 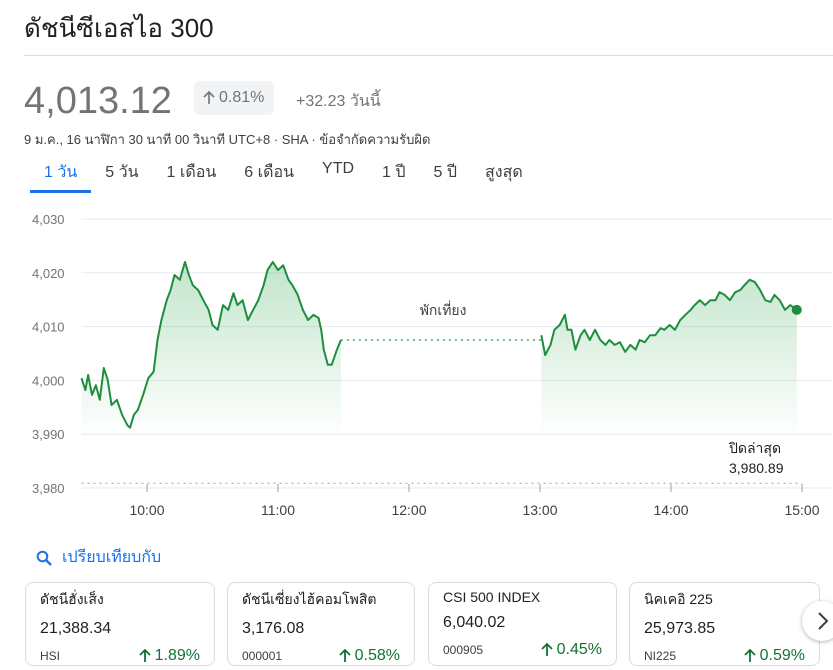 I want to click on card-change: 0.59%, so click(x=774, y=656).